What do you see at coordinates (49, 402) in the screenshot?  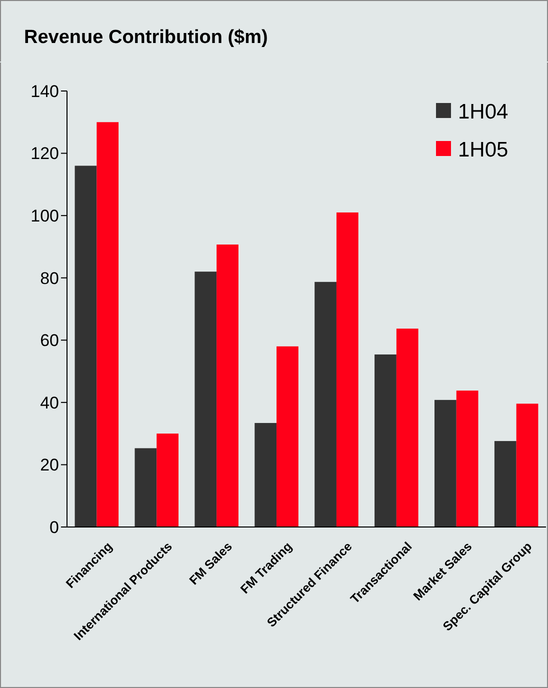 I see `y-tick-label: 40` at bounding box center [49, 402].